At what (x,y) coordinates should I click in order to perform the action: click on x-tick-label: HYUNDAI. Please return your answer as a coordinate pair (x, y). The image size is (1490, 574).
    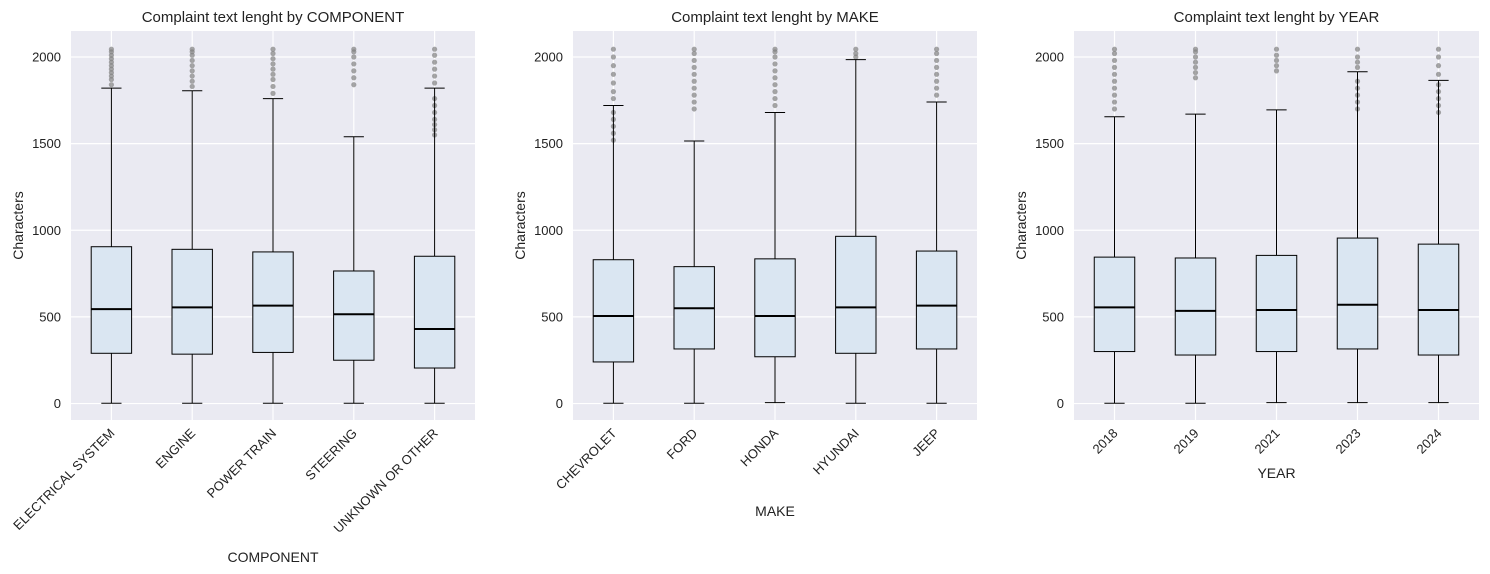
    Looking at the image, I should click on (836, 452).